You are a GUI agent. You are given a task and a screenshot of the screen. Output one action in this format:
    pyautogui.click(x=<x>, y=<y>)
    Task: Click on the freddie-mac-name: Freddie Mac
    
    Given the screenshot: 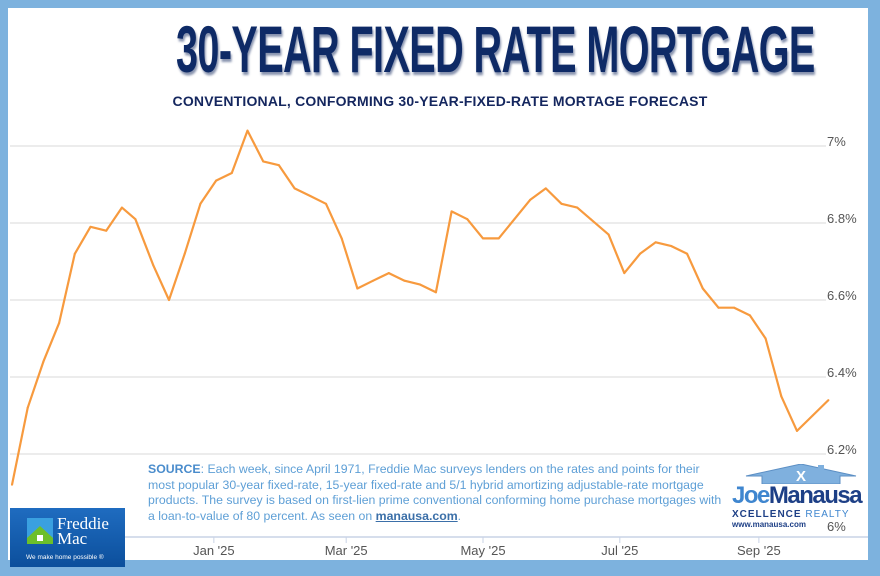 What is the action you would take?
    pyautogui.click(x=83, y=531)
    